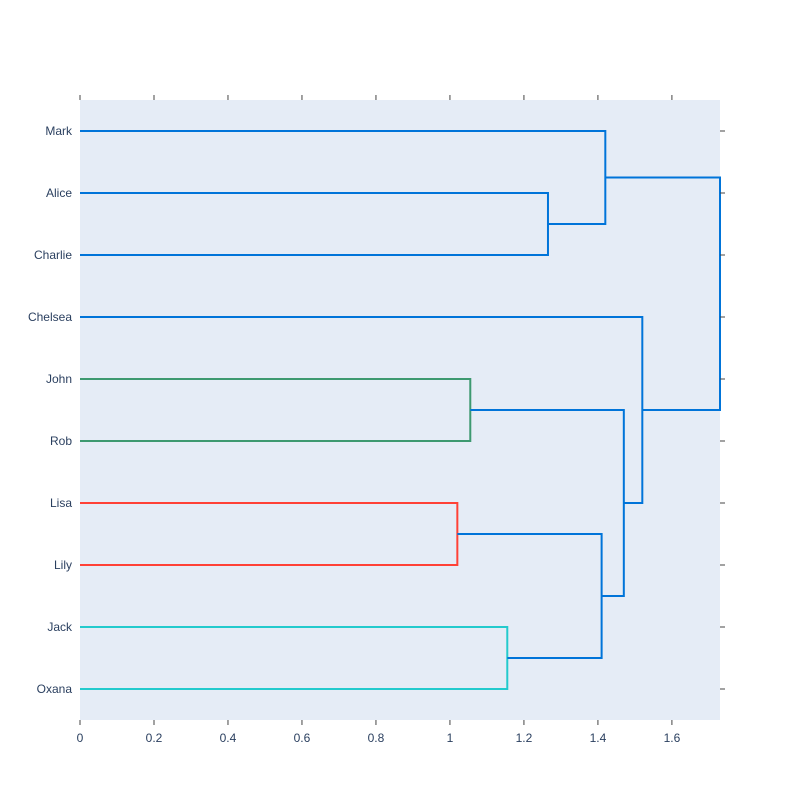 Image resolution: width=800 pixels, height=800 pixels. What do you see at coordinates (61, 503) in the screenshot?
I see `leaf-label-lisa: Lisa` at bounding box center [61, 503].